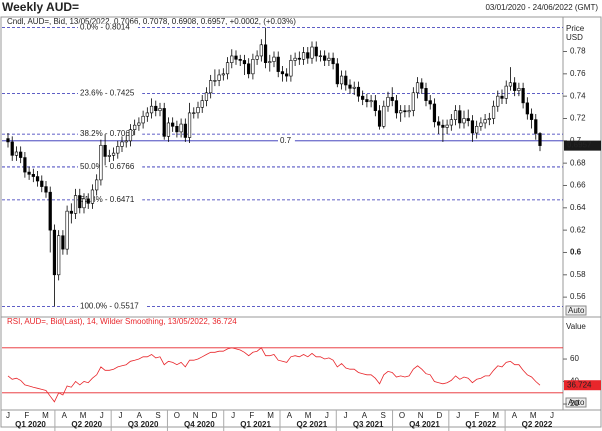  What do you see at coordinates (575, 28) in the screenshot?
I see `axis-label: Price` at bounding box center [575, 28].